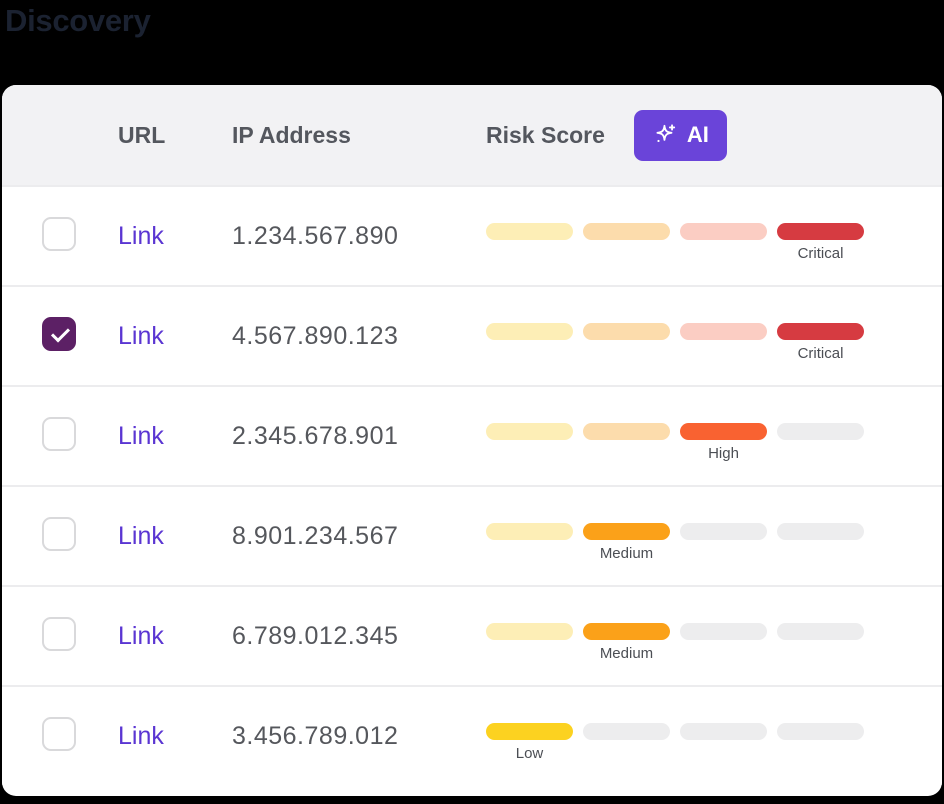 The image size is (944, 804). What do you see at coordinates (472, 535) in the screenshot?
I see `table-row: Link 8.901.234.567 Medium` at bounding box center [472, 535].